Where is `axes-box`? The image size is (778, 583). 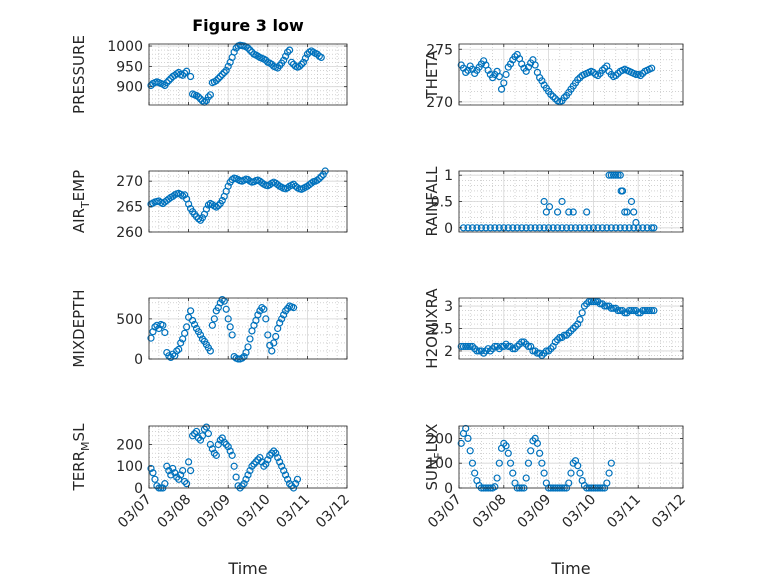
axes-box is located at coordinates (248, 201).